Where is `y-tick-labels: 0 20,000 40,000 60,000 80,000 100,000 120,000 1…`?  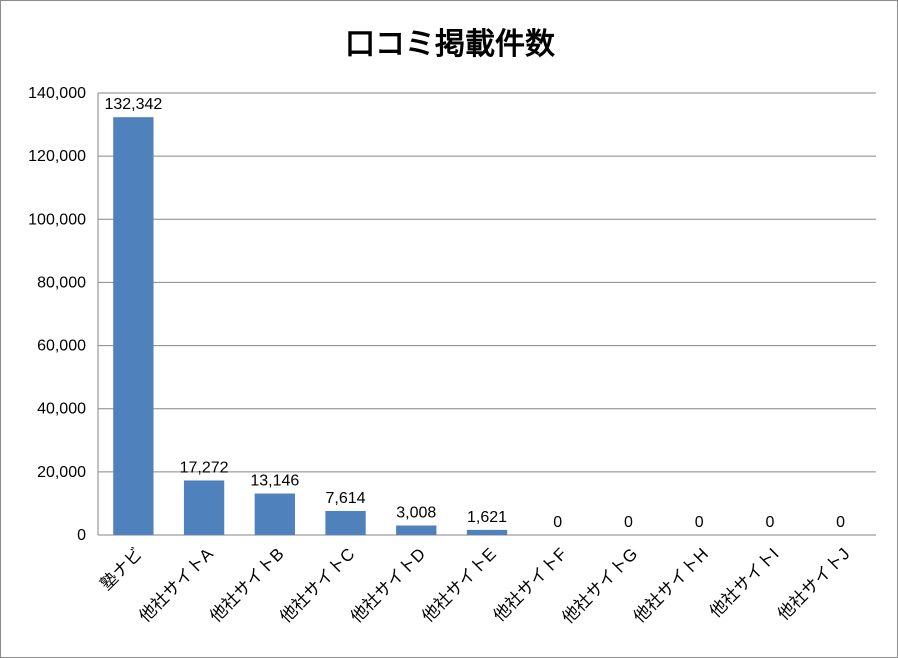 y-tick-labels: 0 20,000 40,000 60,000 80,000 100,000 120,000 1… is located at coordinates (57, 314).